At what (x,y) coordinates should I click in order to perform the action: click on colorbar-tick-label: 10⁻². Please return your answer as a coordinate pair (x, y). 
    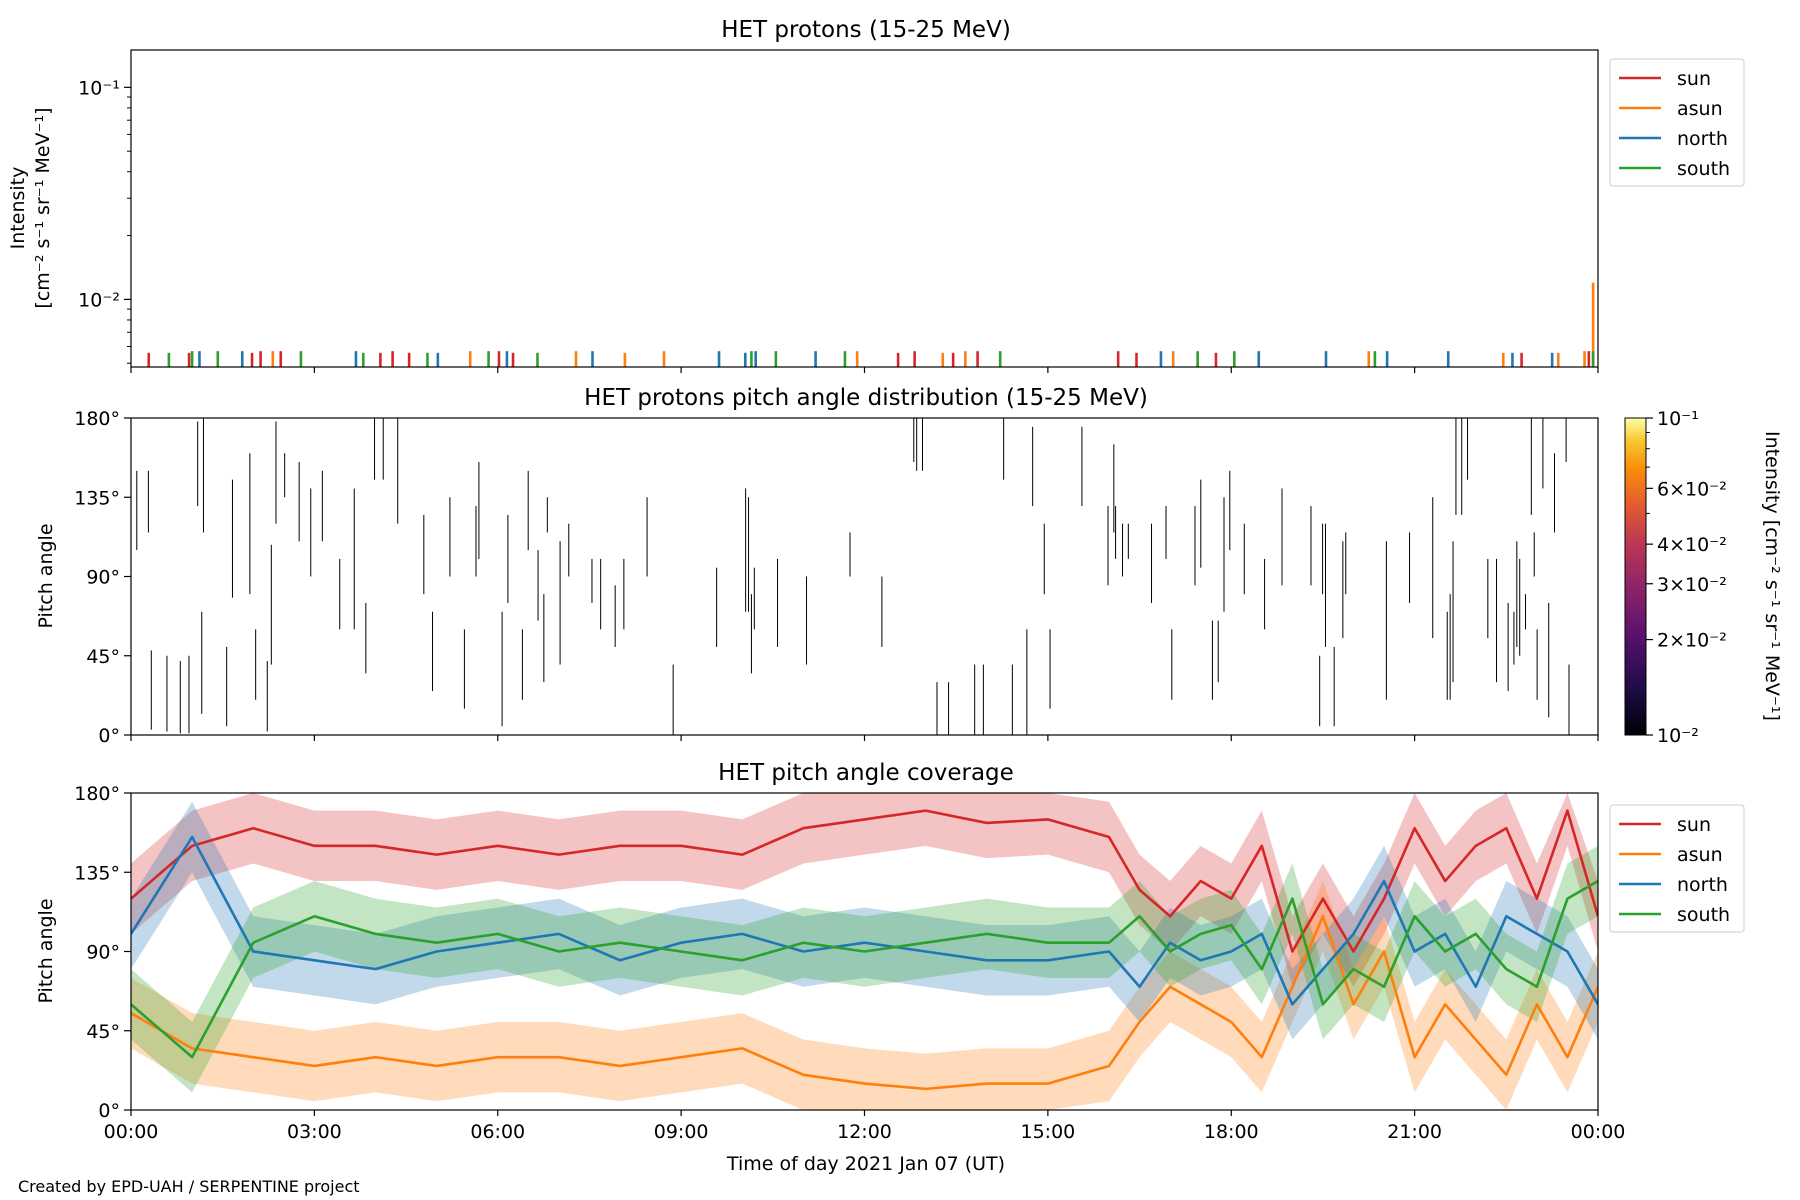
    Looking at the image, I should click on (1678, 736).